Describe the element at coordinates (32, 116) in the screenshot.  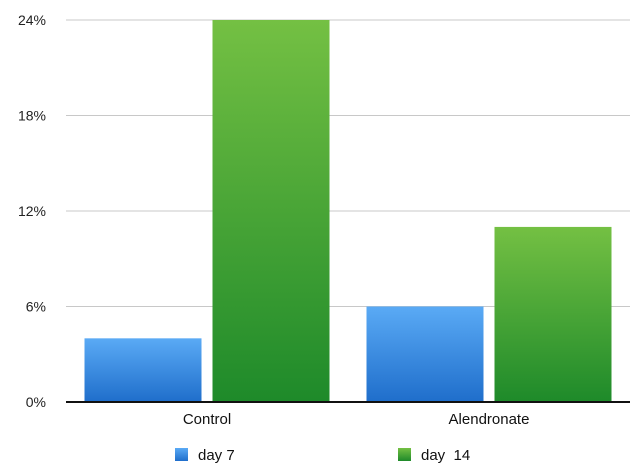
I see `y-tick-label: 18%` at that location.